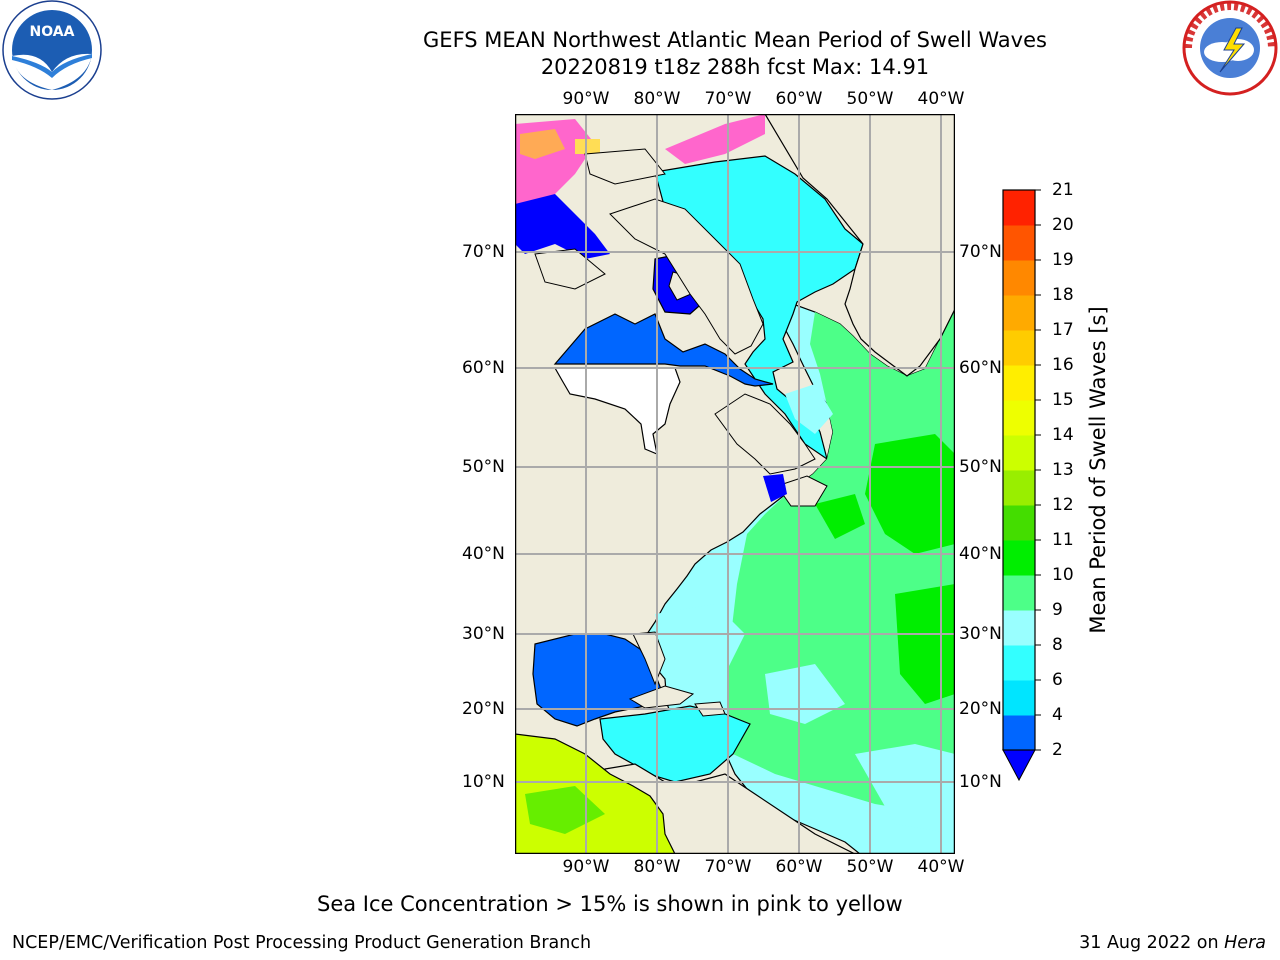  Describe the element at coordinates (675, 744) in the screenshot. I see `caribbean-sea` at that location.